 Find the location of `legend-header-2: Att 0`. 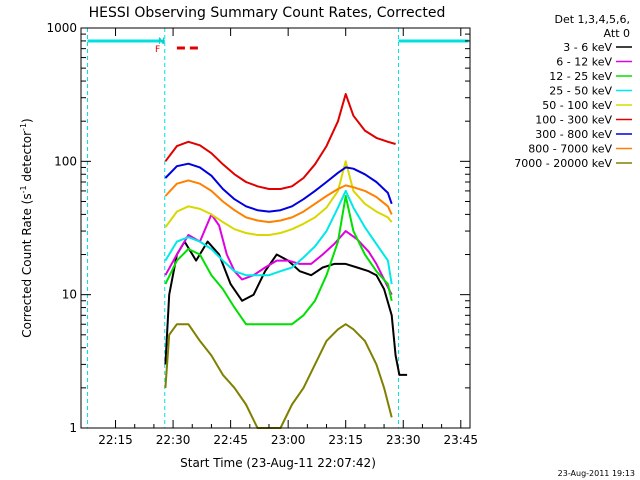

legend-header-2: Att 0 is located at coordinates (617, 33).